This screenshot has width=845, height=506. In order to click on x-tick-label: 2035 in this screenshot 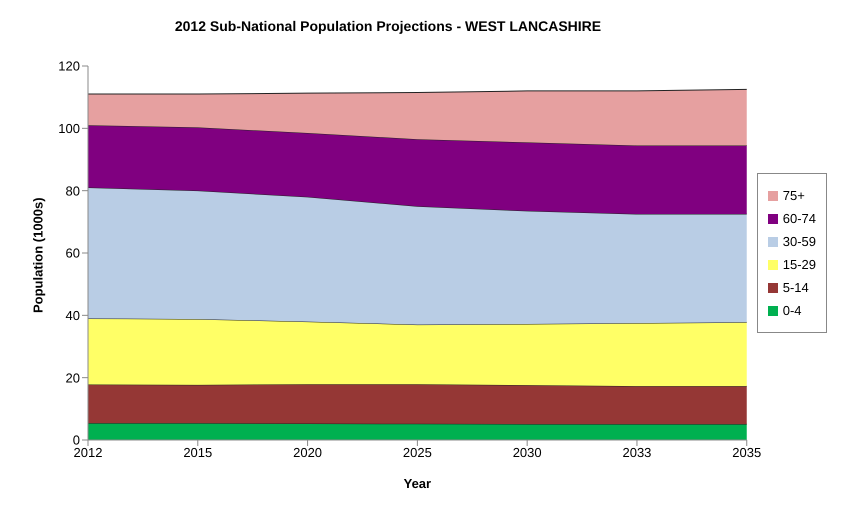, I will do `click(747, 452)`.